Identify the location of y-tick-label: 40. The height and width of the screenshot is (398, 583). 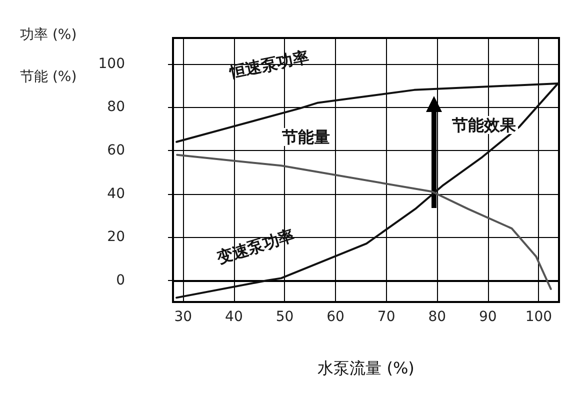
(116, 194).